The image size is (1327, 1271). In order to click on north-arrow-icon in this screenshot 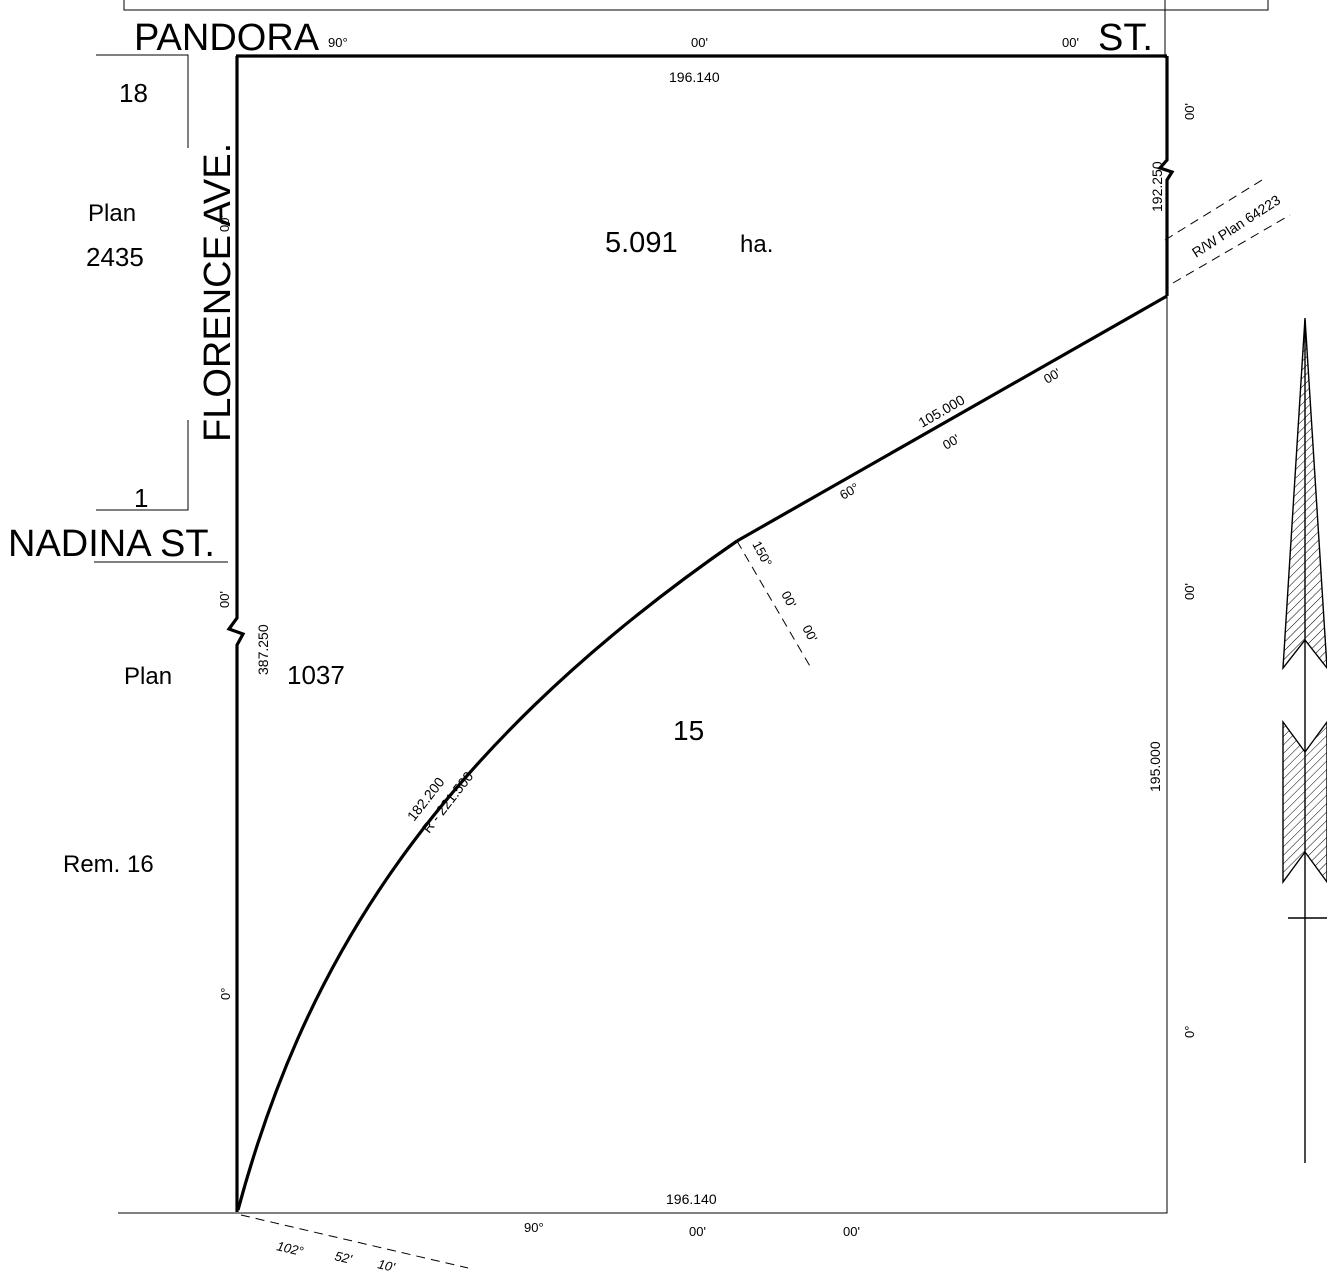, I will do `click(1304, 740)`.